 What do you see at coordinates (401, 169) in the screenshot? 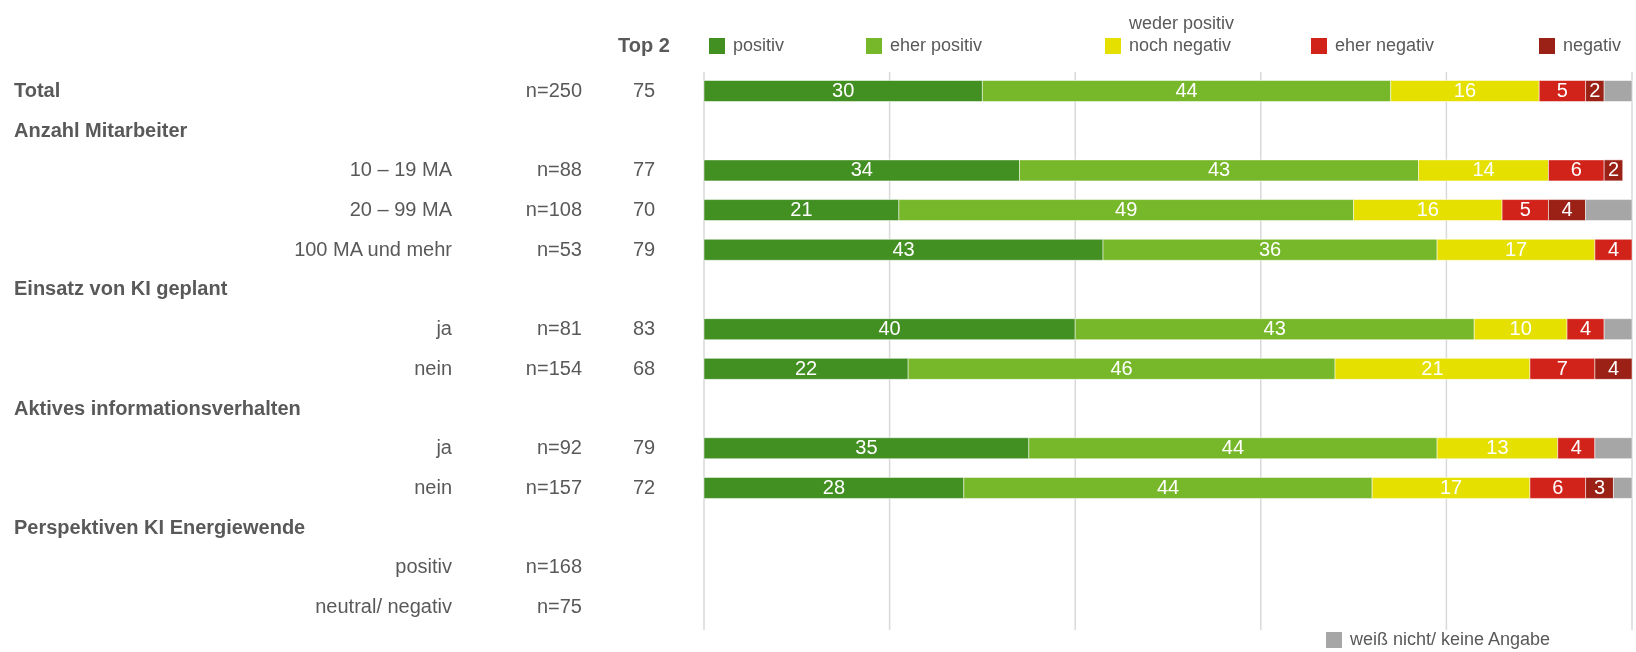
I see `y-tick-label: 10 – 19 MA` at bounding box center [401, 169].